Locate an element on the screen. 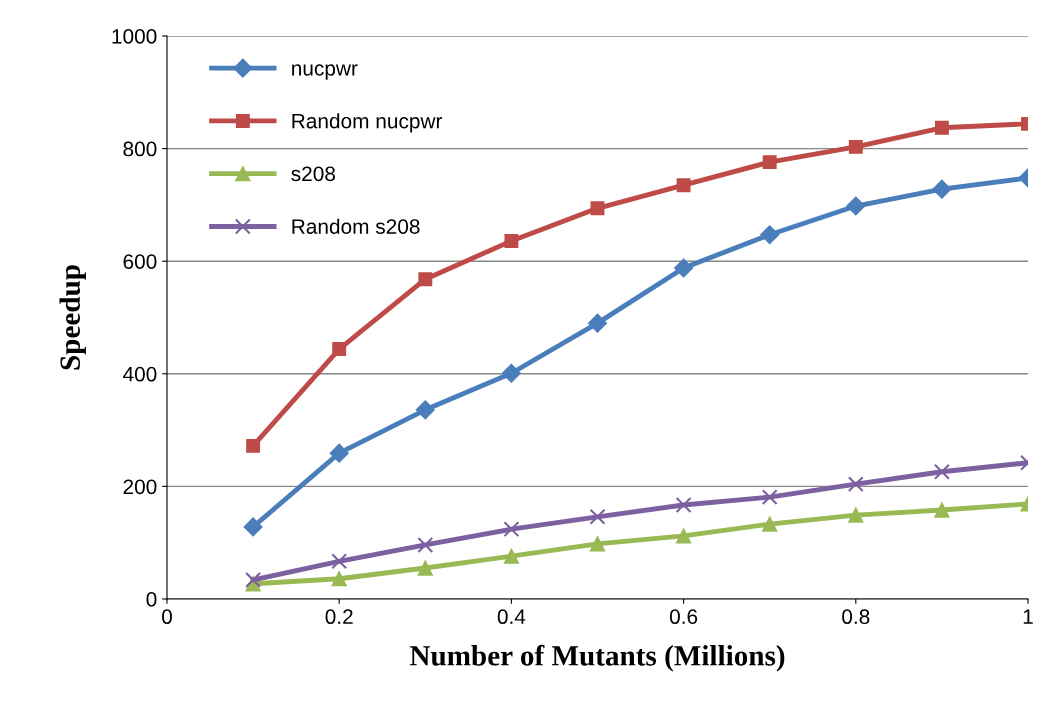 The height and width of the screenshot is (722, 1058). x-tick-label: 0.2 is located at coordinates (339, 617).